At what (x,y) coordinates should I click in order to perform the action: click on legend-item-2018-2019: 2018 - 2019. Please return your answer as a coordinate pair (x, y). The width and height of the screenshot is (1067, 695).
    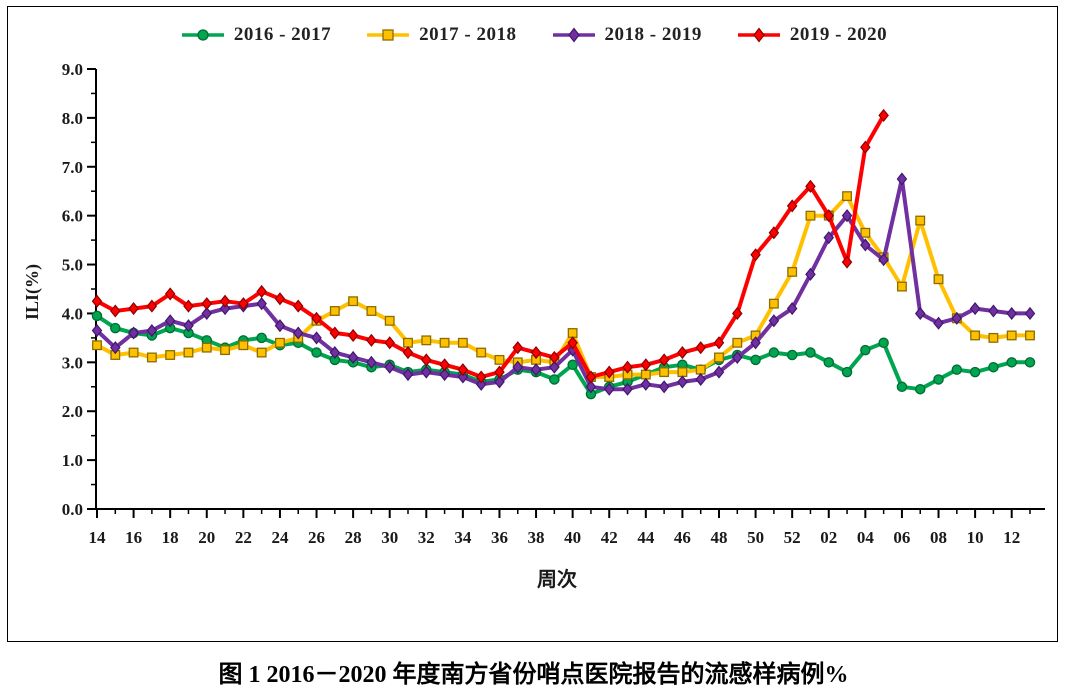
    Looking at the image, I should click on (626, 35).